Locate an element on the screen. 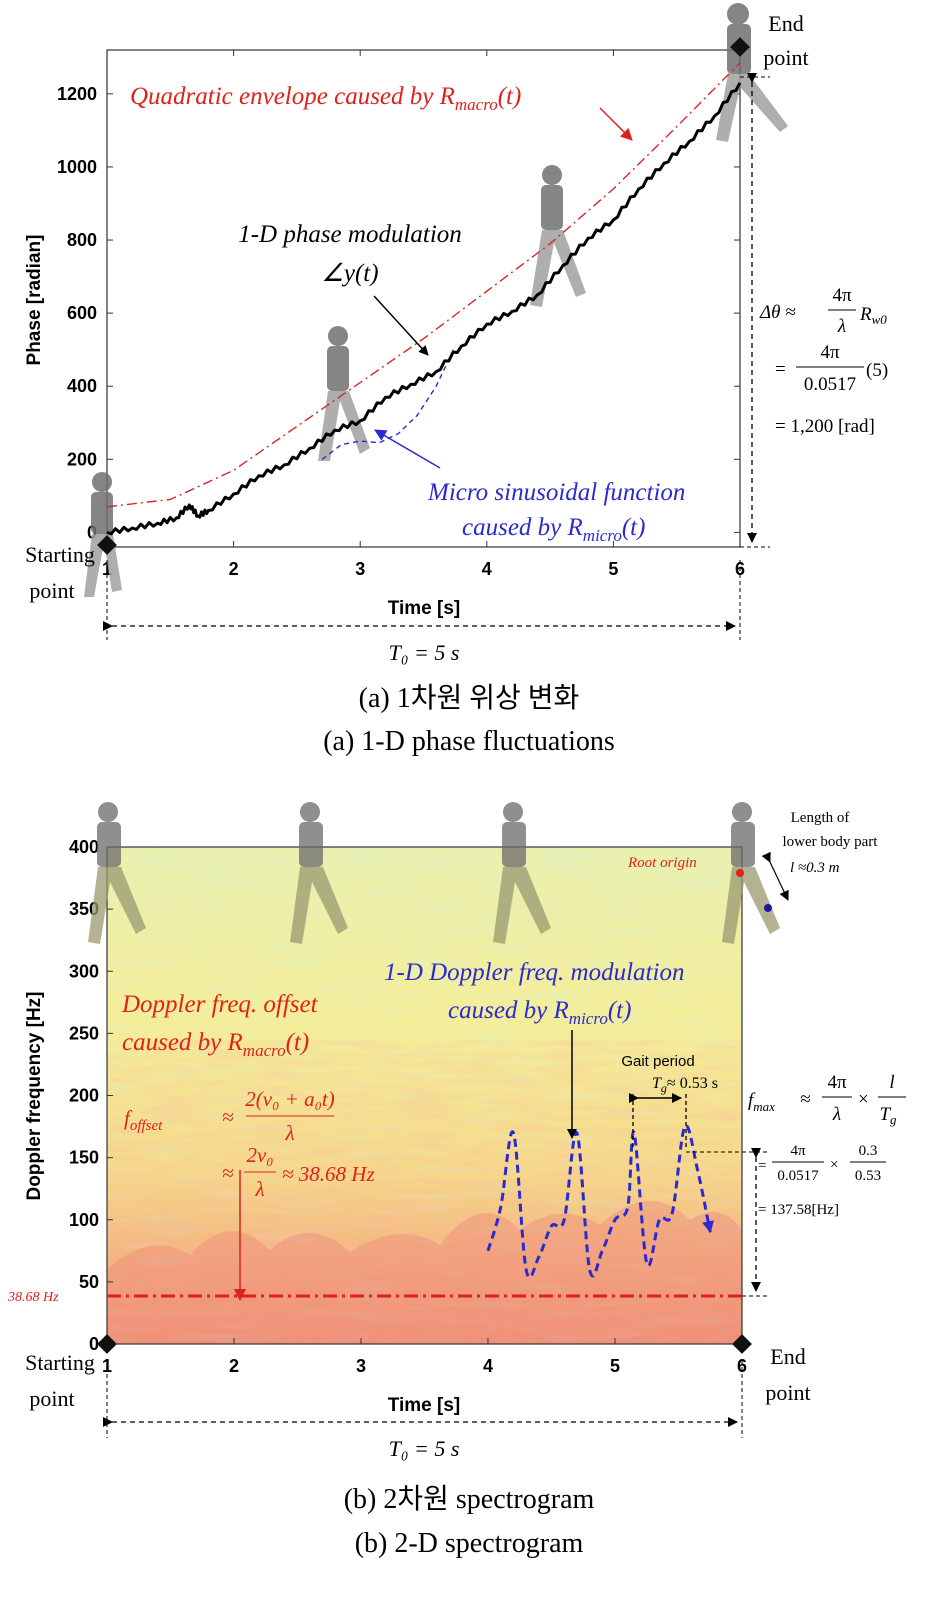 The image size is (938, 1609). y-axis-label-b: Doppler frequency [Hz] is located at coordinates (34, 1095).